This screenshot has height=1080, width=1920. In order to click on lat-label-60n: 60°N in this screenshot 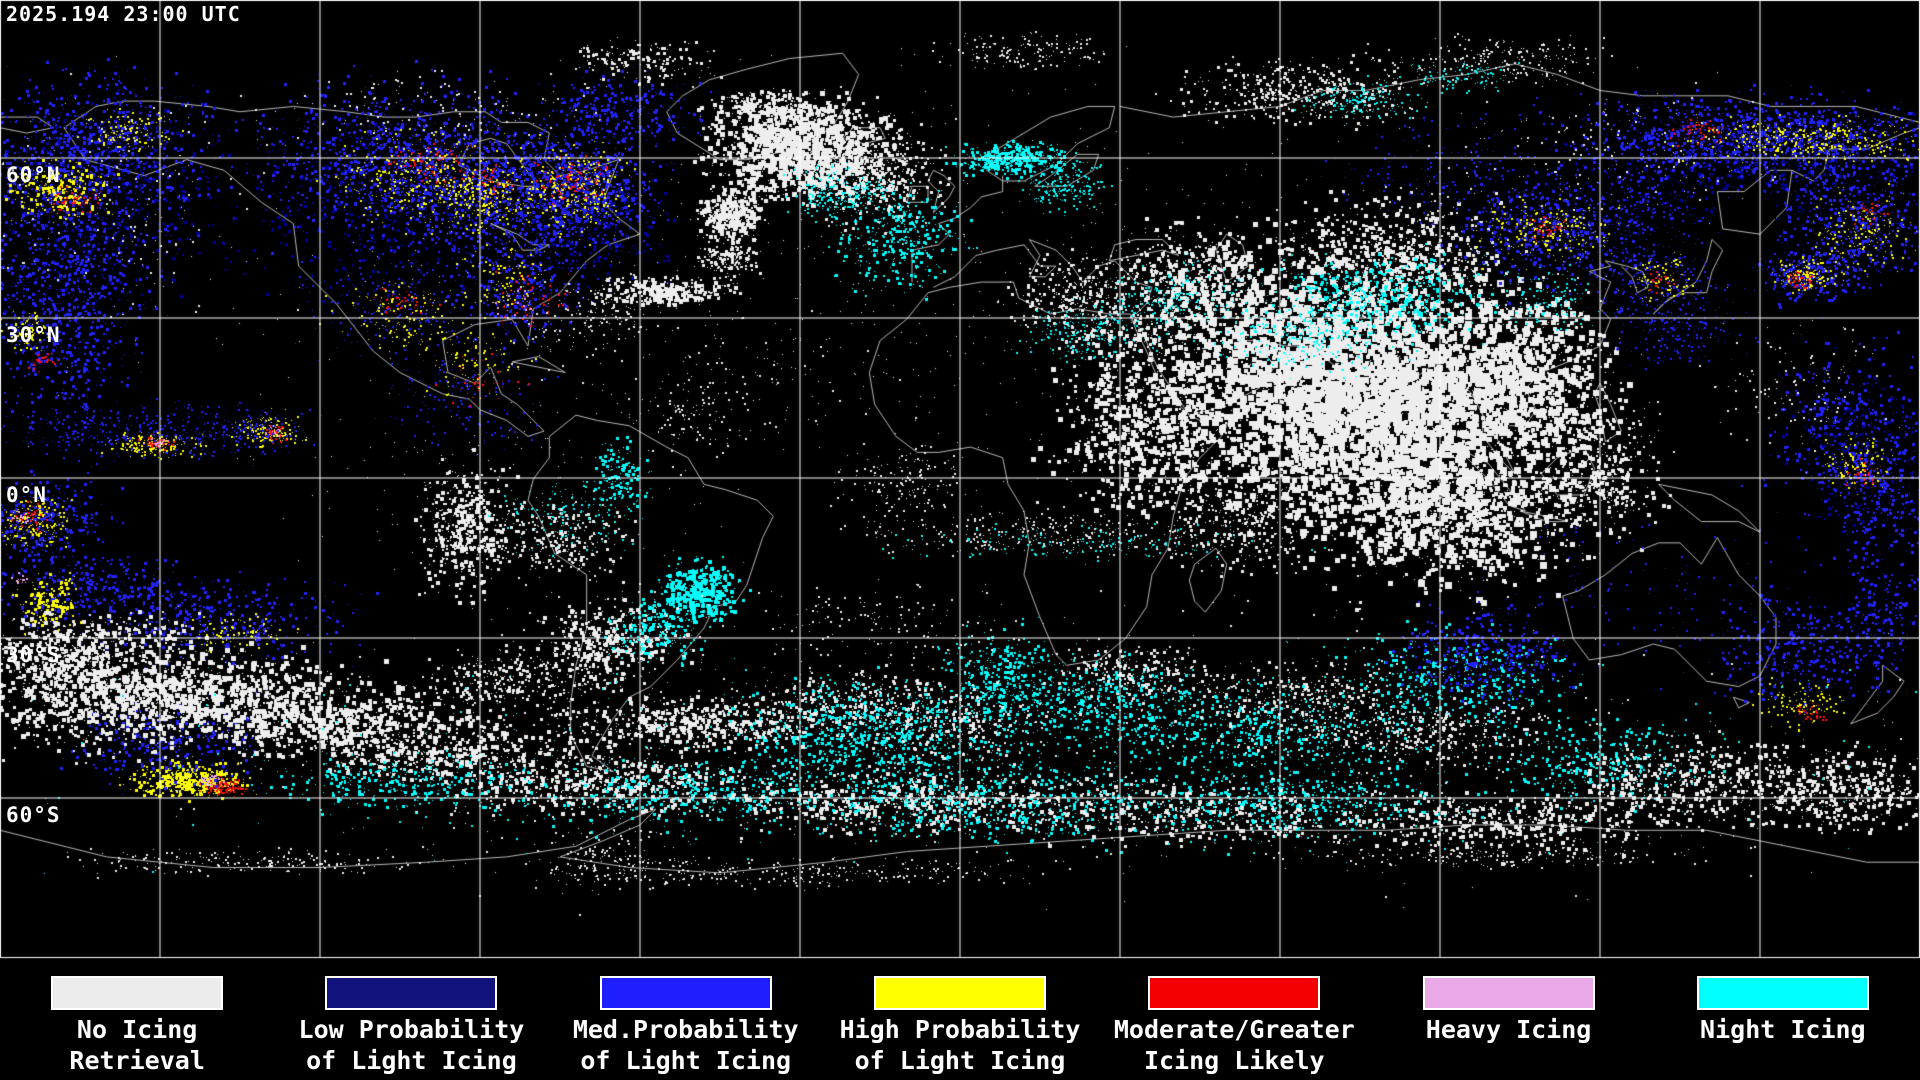, I will do `click(33, 175)`.